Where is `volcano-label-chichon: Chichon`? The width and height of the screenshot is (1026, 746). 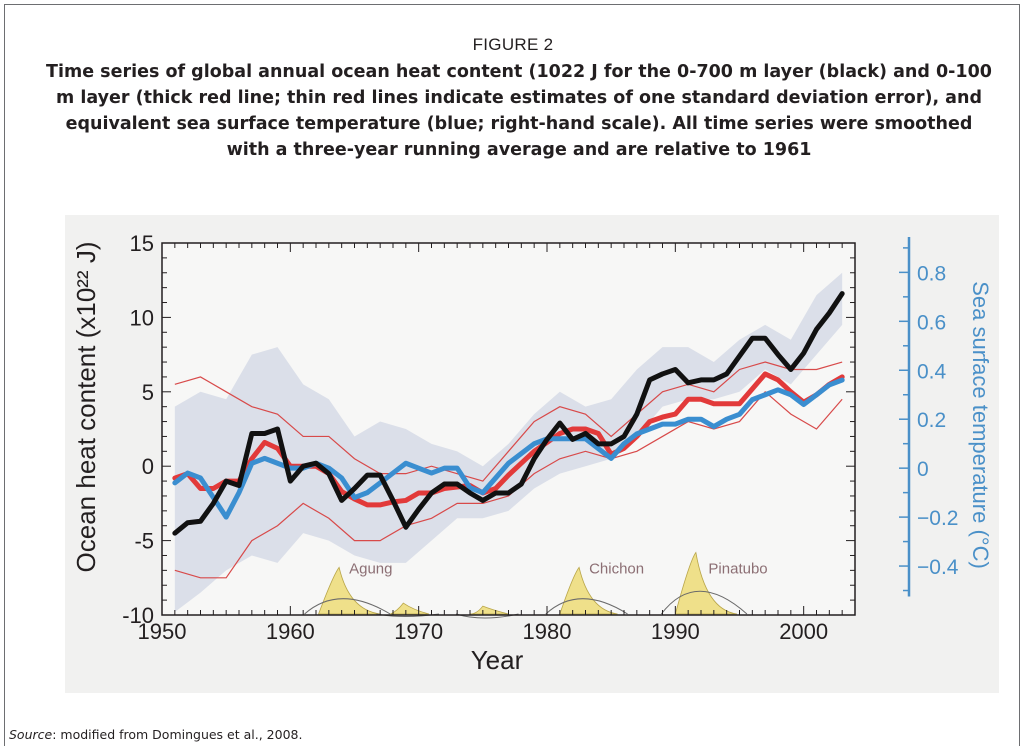
volcano-label-chichon: Chichon is located at coordinates (616, 568).